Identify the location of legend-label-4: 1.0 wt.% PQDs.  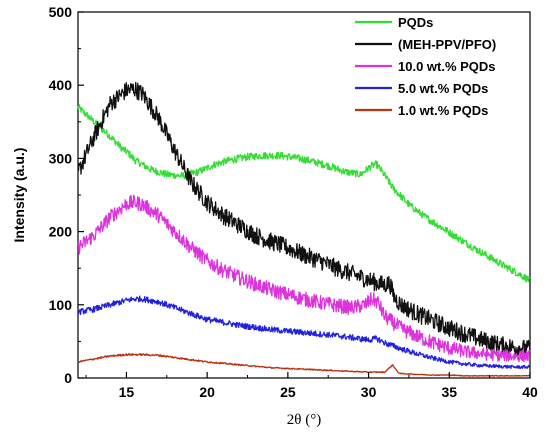
(443, 110).